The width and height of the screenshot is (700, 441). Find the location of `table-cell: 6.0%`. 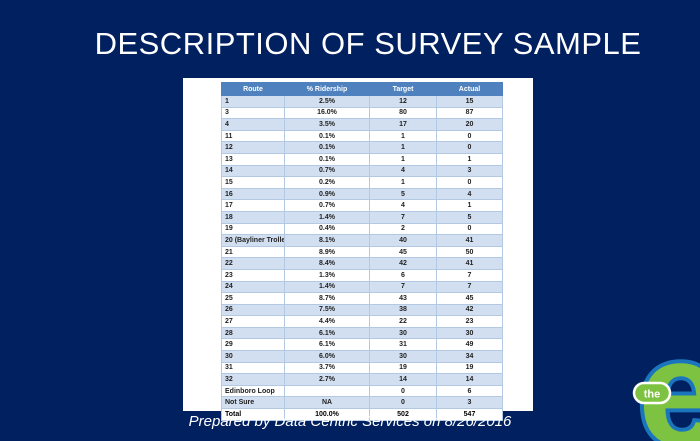

table-cell: 6.0% is located at coordinates (327, 356).